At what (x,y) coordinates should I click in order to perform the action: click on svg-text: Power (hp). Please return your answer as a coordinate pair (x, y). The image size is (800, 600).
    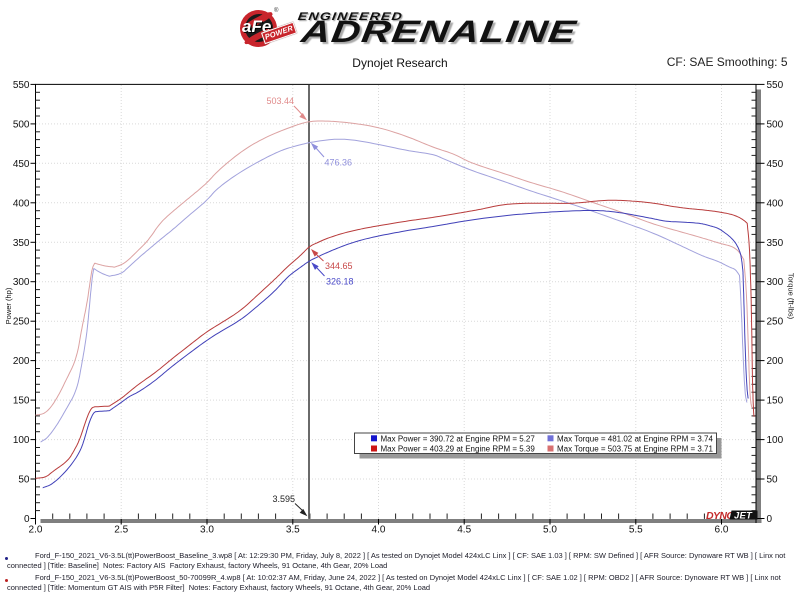
    Looking at the image, I should click on (8, 305).